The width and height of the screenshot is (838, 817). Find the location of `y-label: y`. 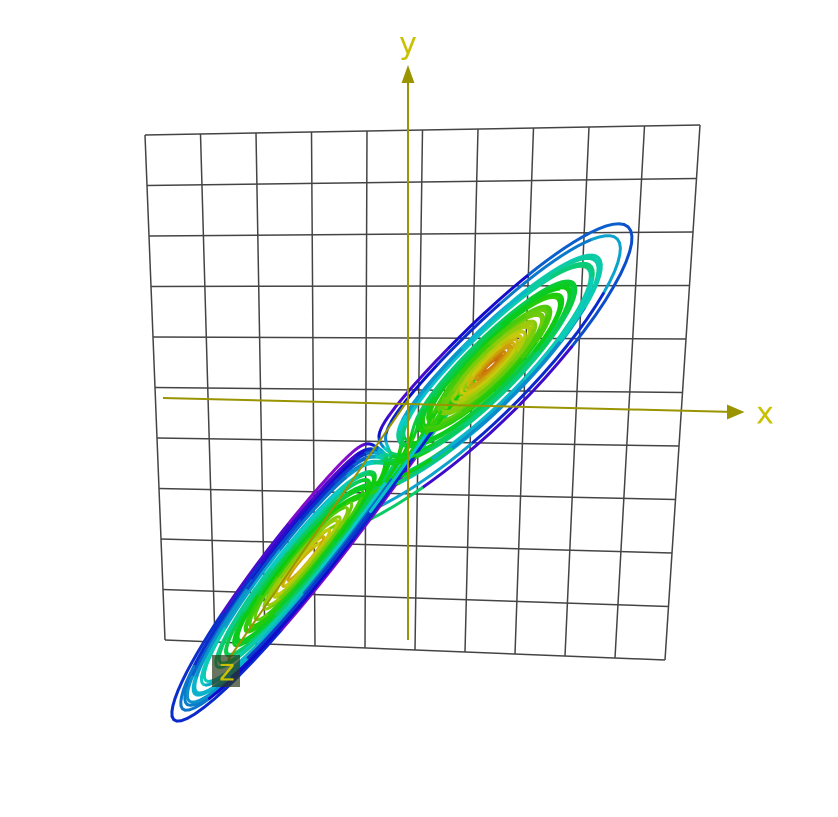

y-label: y is located at coordinates (408, 44).